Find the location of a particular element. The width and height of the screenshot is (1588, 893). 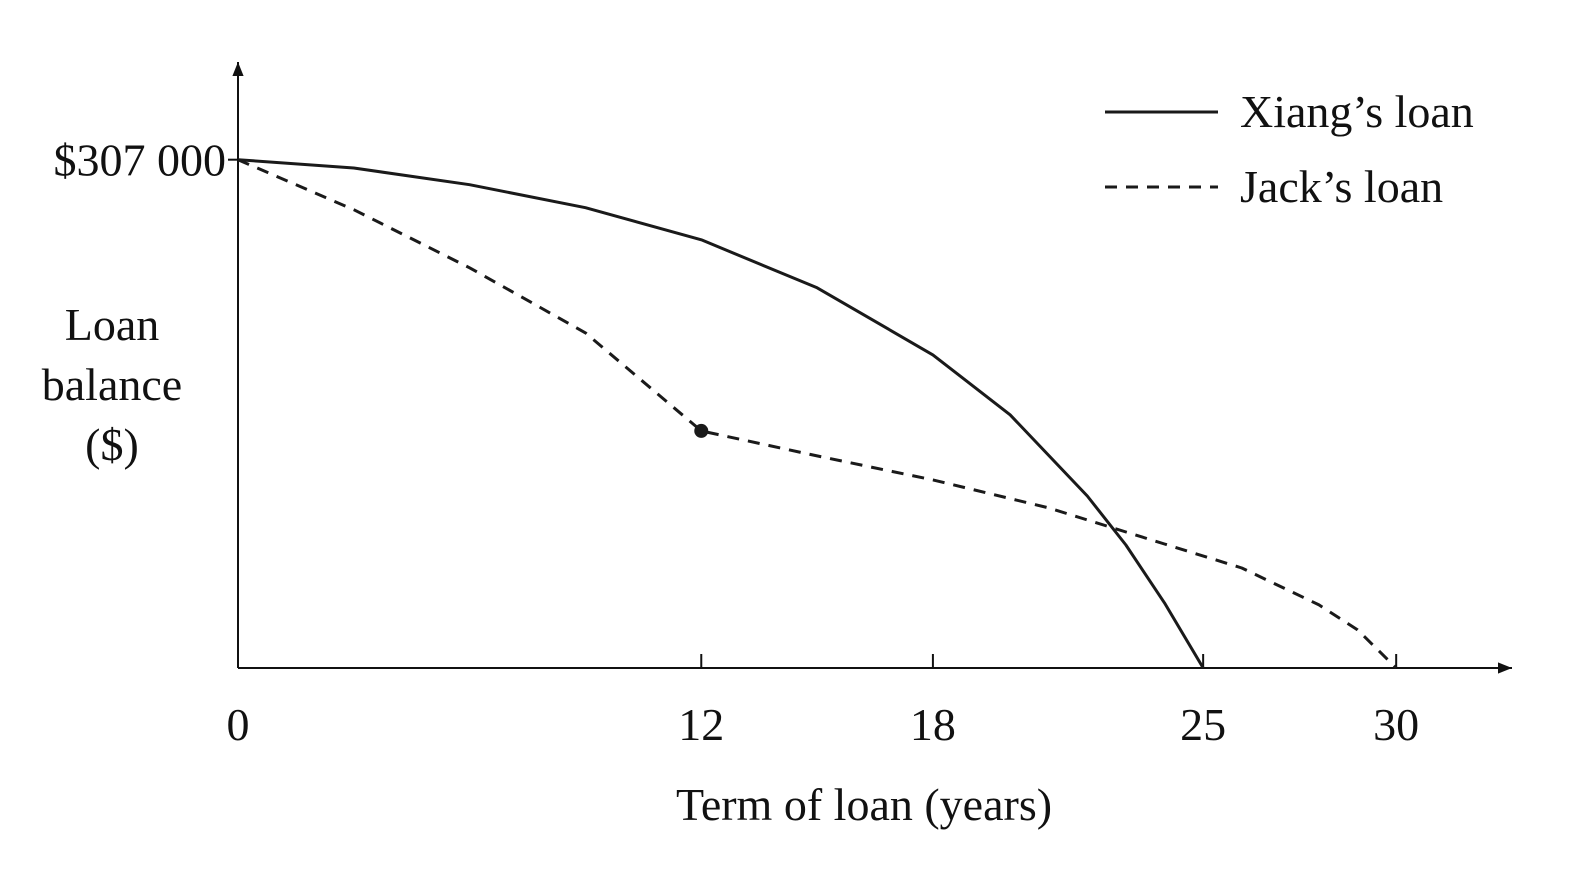

x-tick-label: 0 is located at coordinates (238, 724).